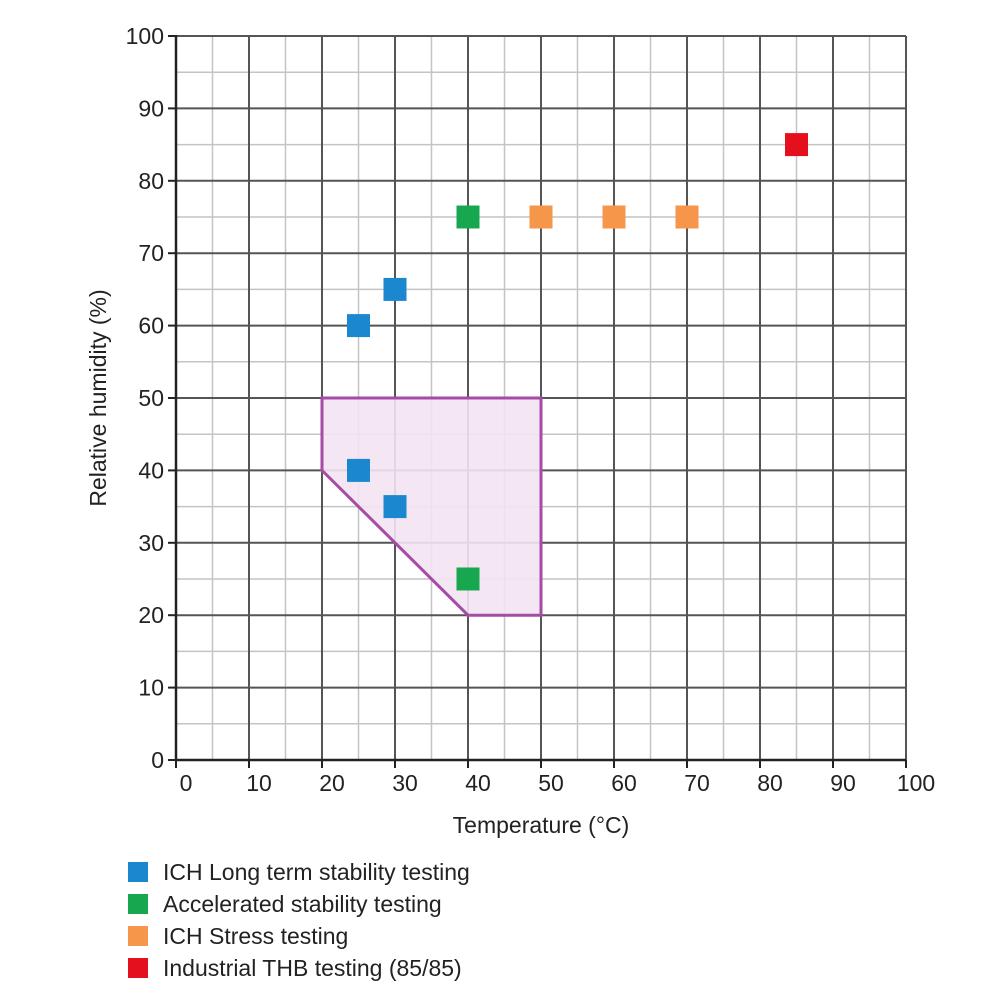 Image resolution: width=1000 pixels, height=1000 pixels. What do you see at coordinates (843, 783) in the screenshot?
I see `x-tick-label-90: 90` at bounding box center [843, 783].